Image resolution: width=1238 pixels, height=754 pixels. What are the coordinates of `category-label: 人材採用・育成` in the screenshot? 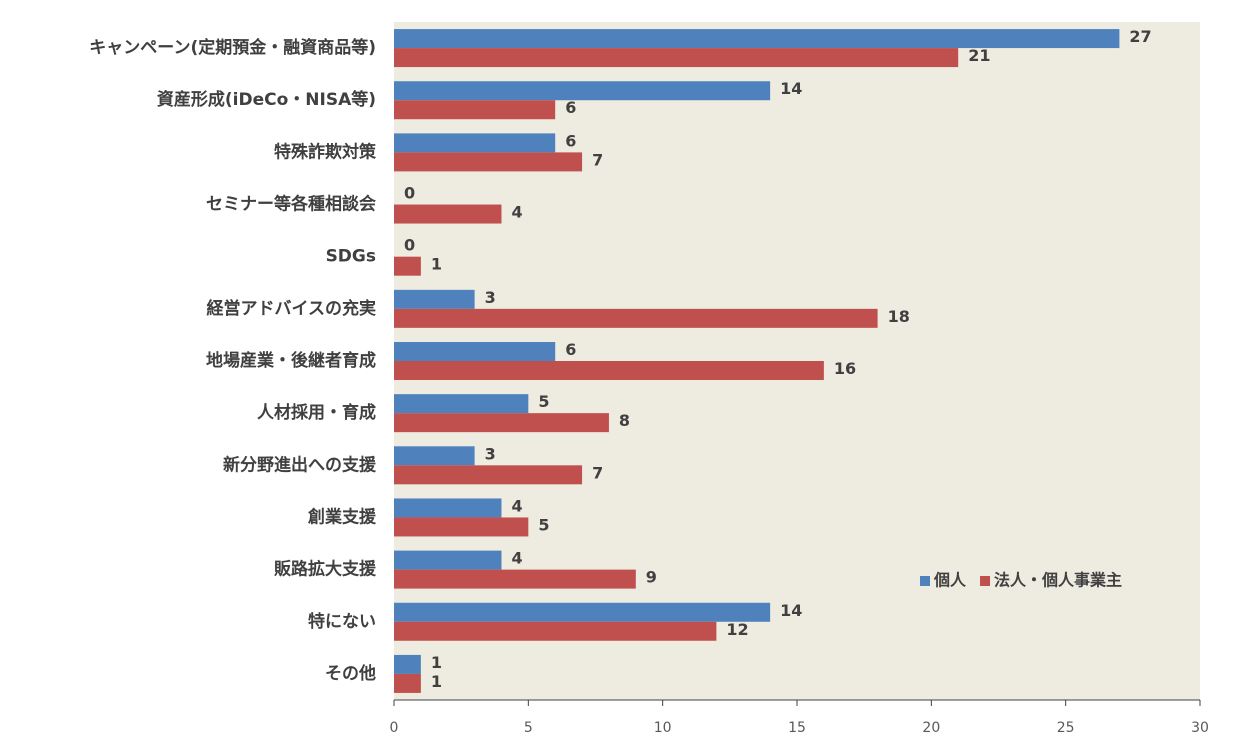 It's located at (316, 412).